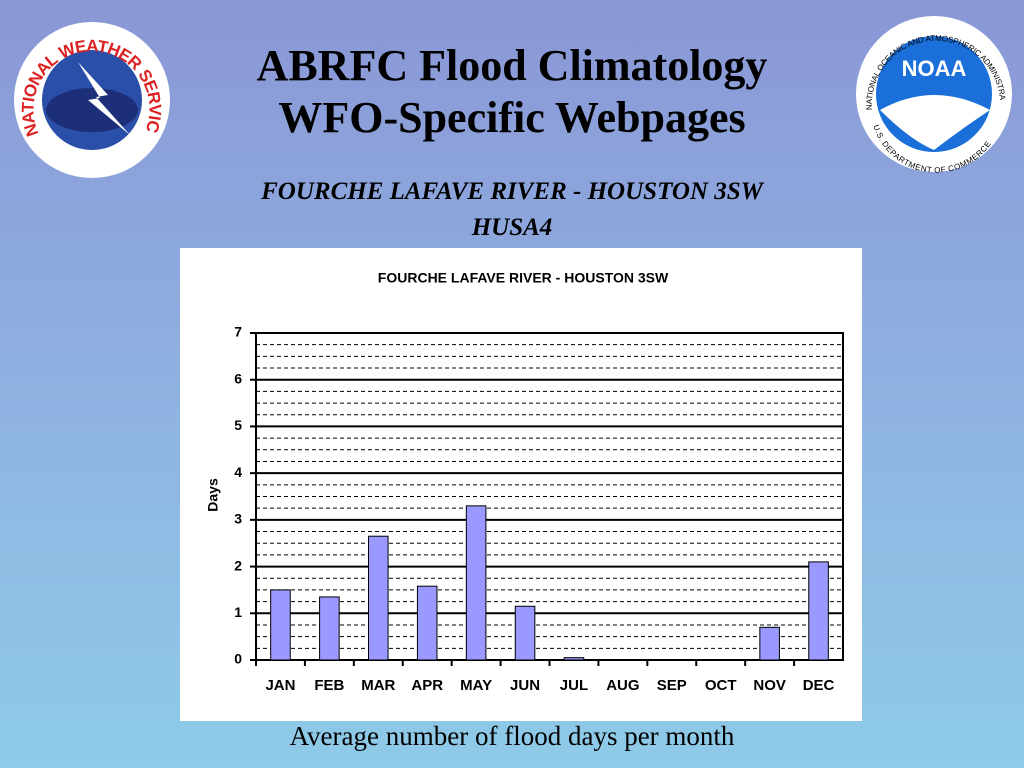 This screenshot has height=768, width=1024. I want to click on subtitle-line: HUSA4, so click(512, 227).